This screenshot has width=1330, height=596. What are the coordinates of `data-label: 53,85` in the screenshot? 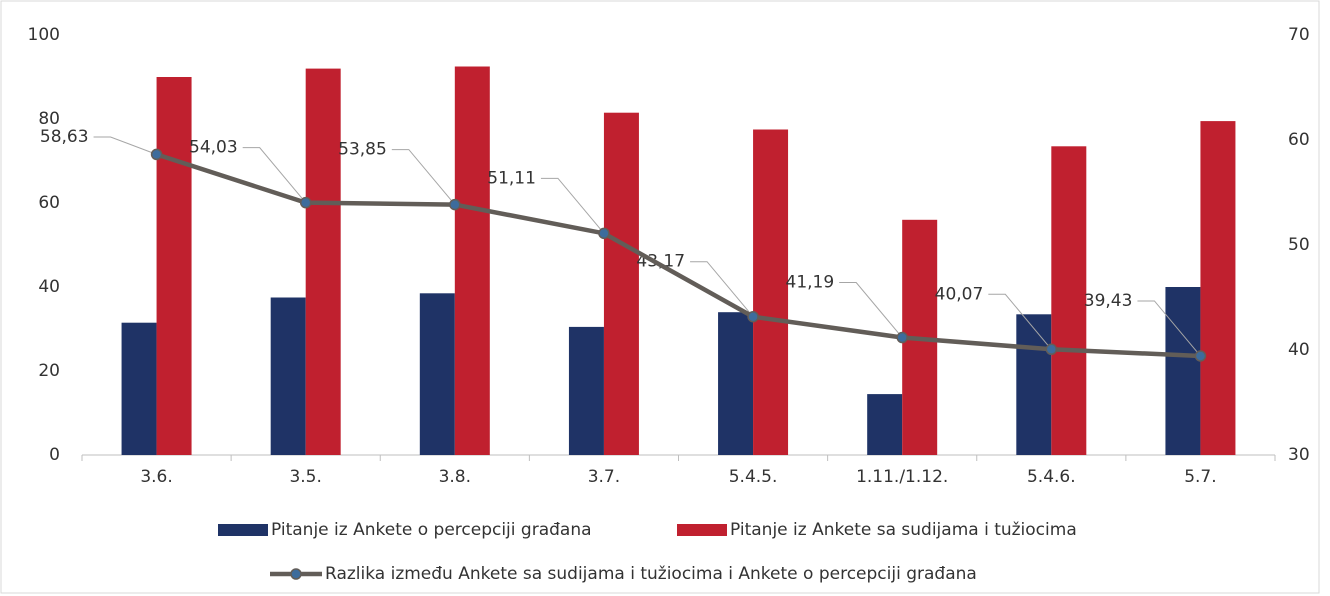 It's located at (362, 150).